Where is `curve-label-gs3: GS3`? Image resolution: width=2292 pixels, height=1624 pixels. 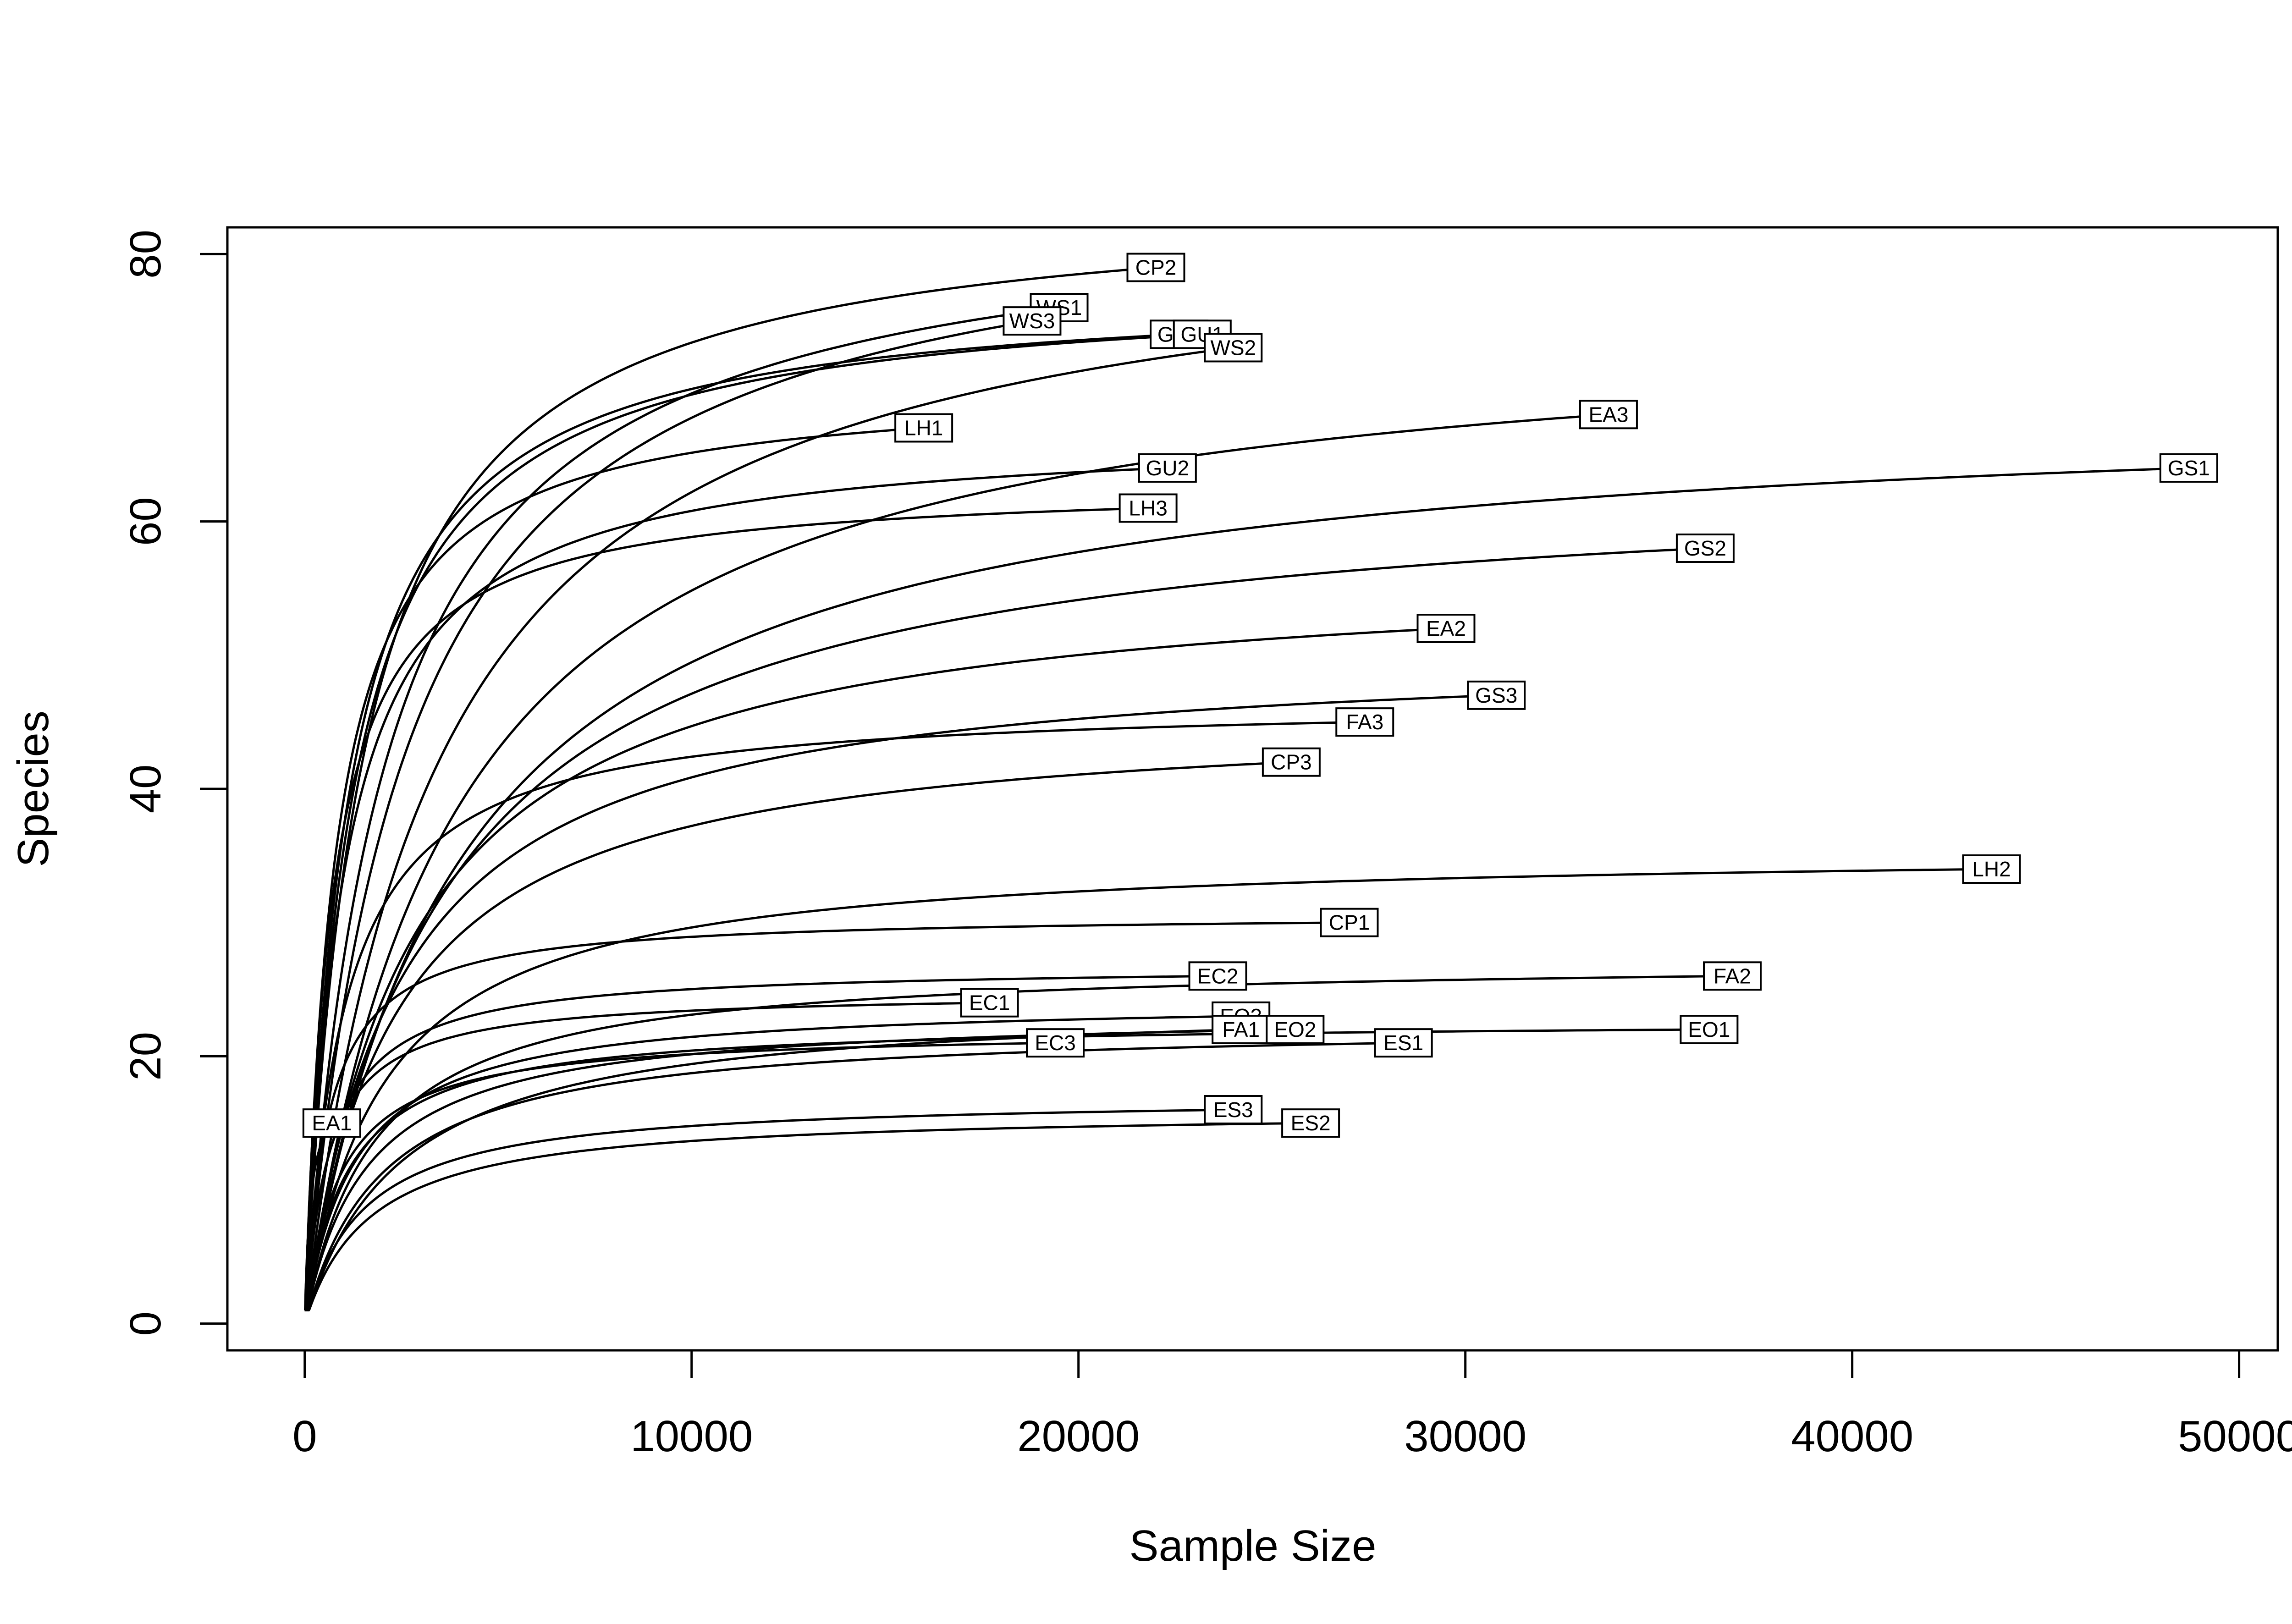
curve-label-gs3: GS3 is located at coordinates (1496, 695).